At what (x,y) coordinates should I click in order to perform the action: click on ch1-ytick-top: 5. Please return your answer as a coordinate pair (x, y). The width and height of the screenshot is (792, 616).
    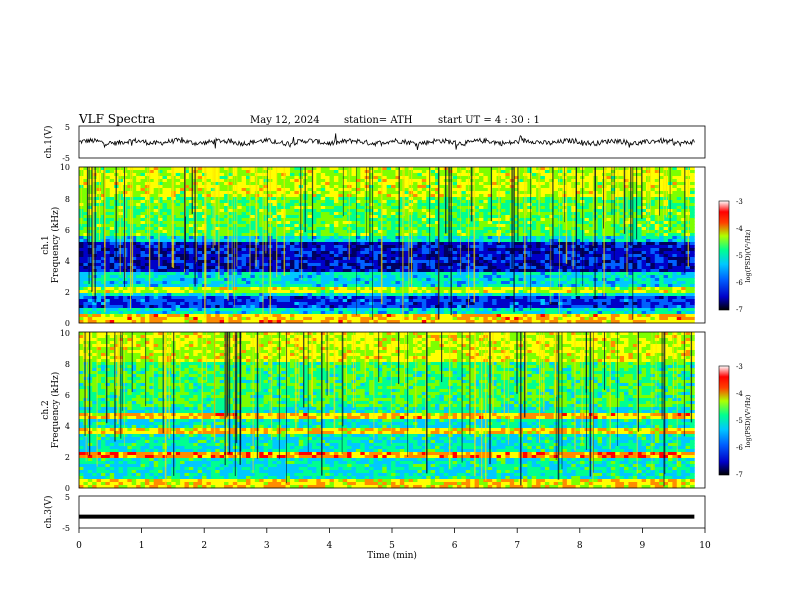
    Looking at the image, I should click on (67, 127).